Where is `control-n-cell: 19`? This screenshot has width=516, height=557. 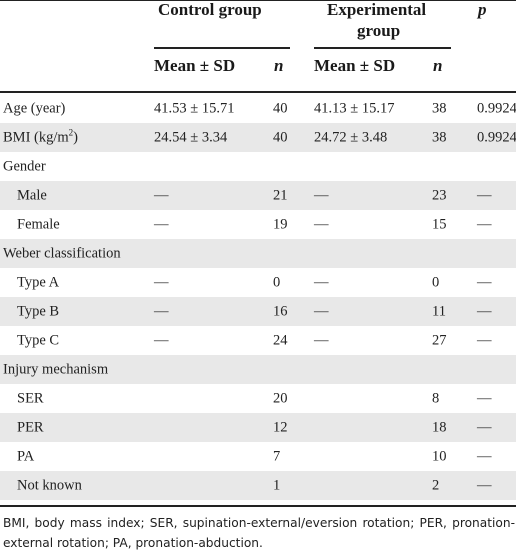 control-n-cell: 19 is located at coordinates (280, 224).